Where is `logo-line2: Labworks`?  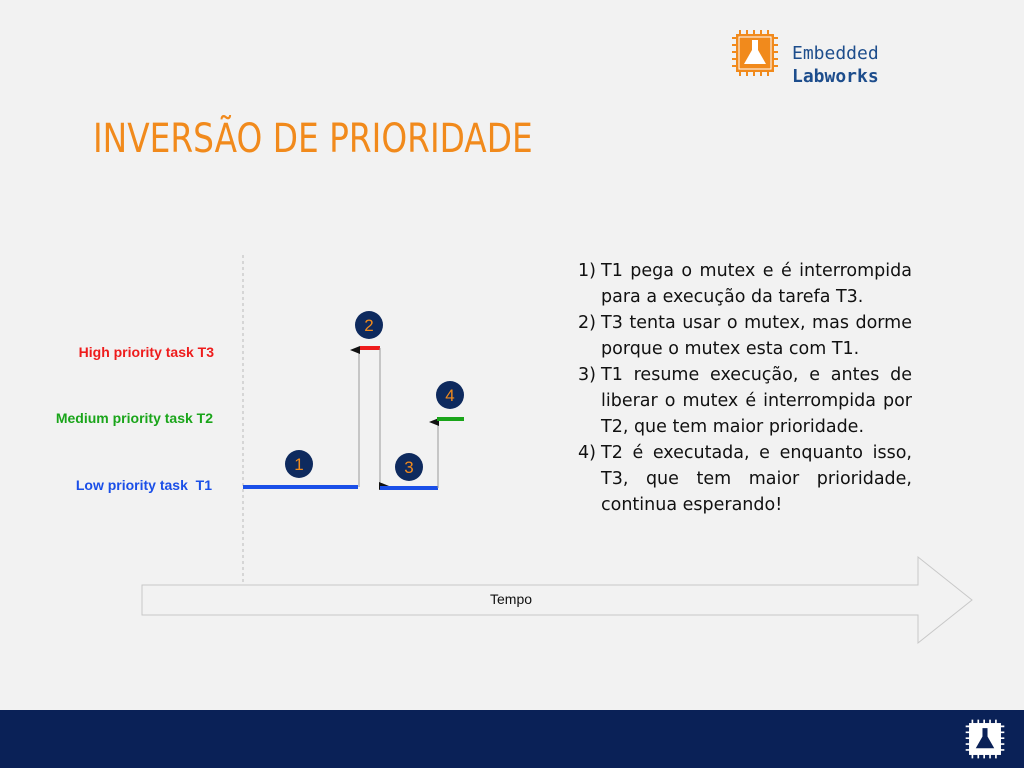
logo-line2: Labworks is located at coordinates (835, 76).